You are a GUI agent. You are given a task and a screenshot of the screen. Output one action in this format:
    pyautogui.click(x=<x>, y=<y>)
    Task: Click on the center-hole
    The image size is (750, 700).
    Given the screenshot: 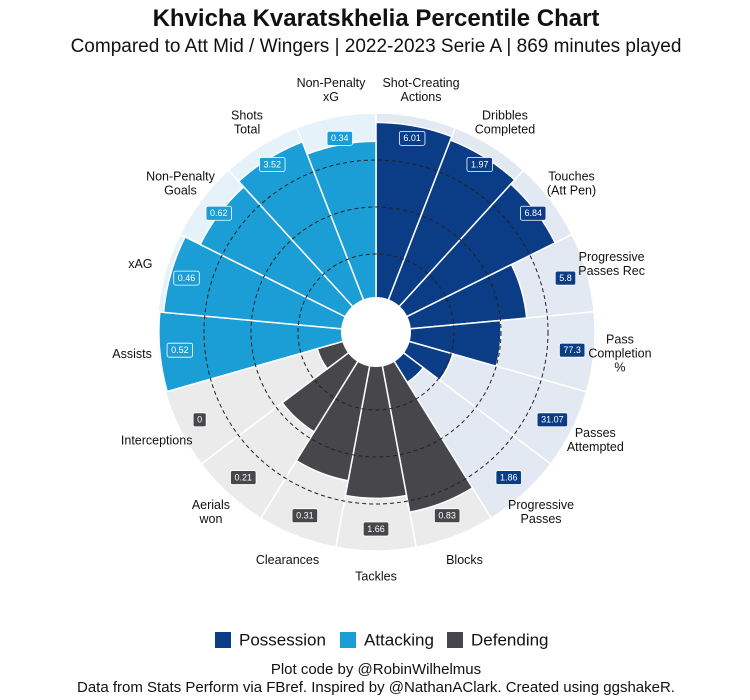 What is the action you would take?
    pyautogui.click(x=376, y=332)
    